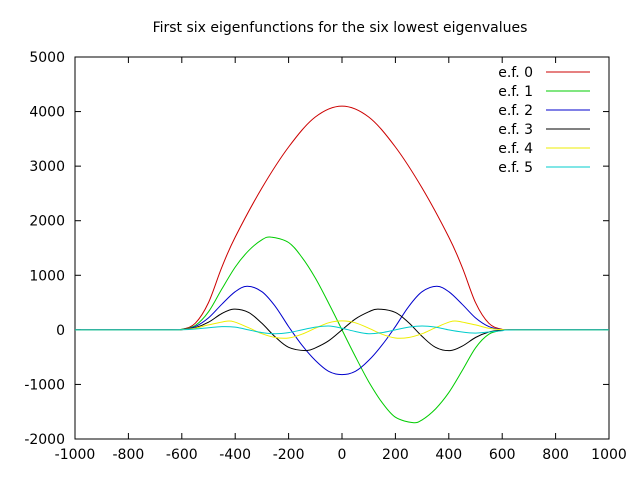  I want to click on x-tick-label: -800, so click(129, 455).